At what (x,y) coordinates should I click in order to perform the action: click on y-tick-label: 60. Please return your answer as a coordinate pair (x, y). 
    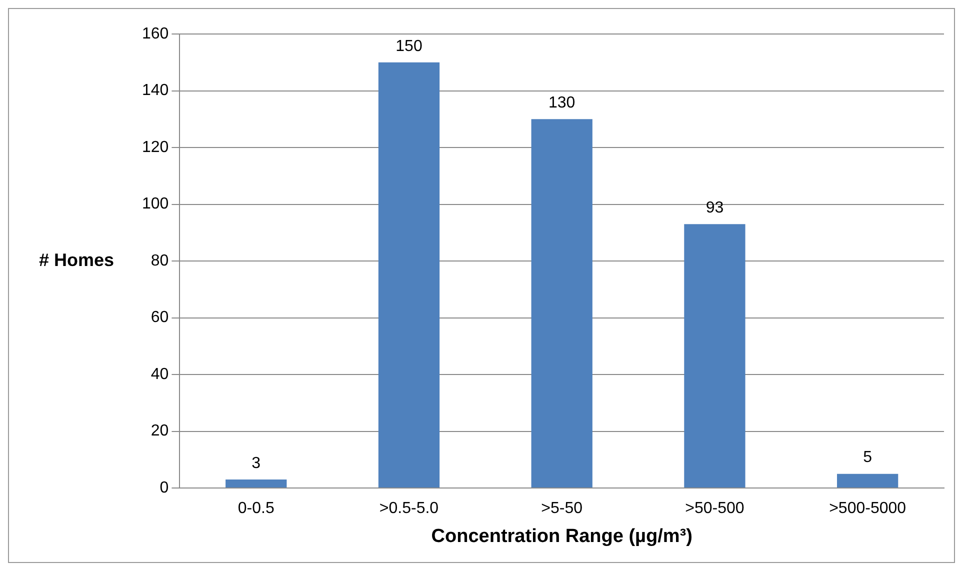
    Looking at the image, I should click on (159, 317).